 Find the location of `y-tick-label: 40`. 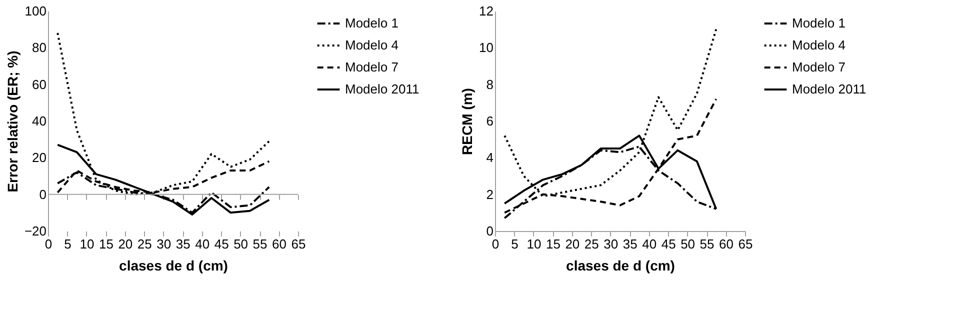

y-tick-label: 40 is located at coordinates (39, 121).